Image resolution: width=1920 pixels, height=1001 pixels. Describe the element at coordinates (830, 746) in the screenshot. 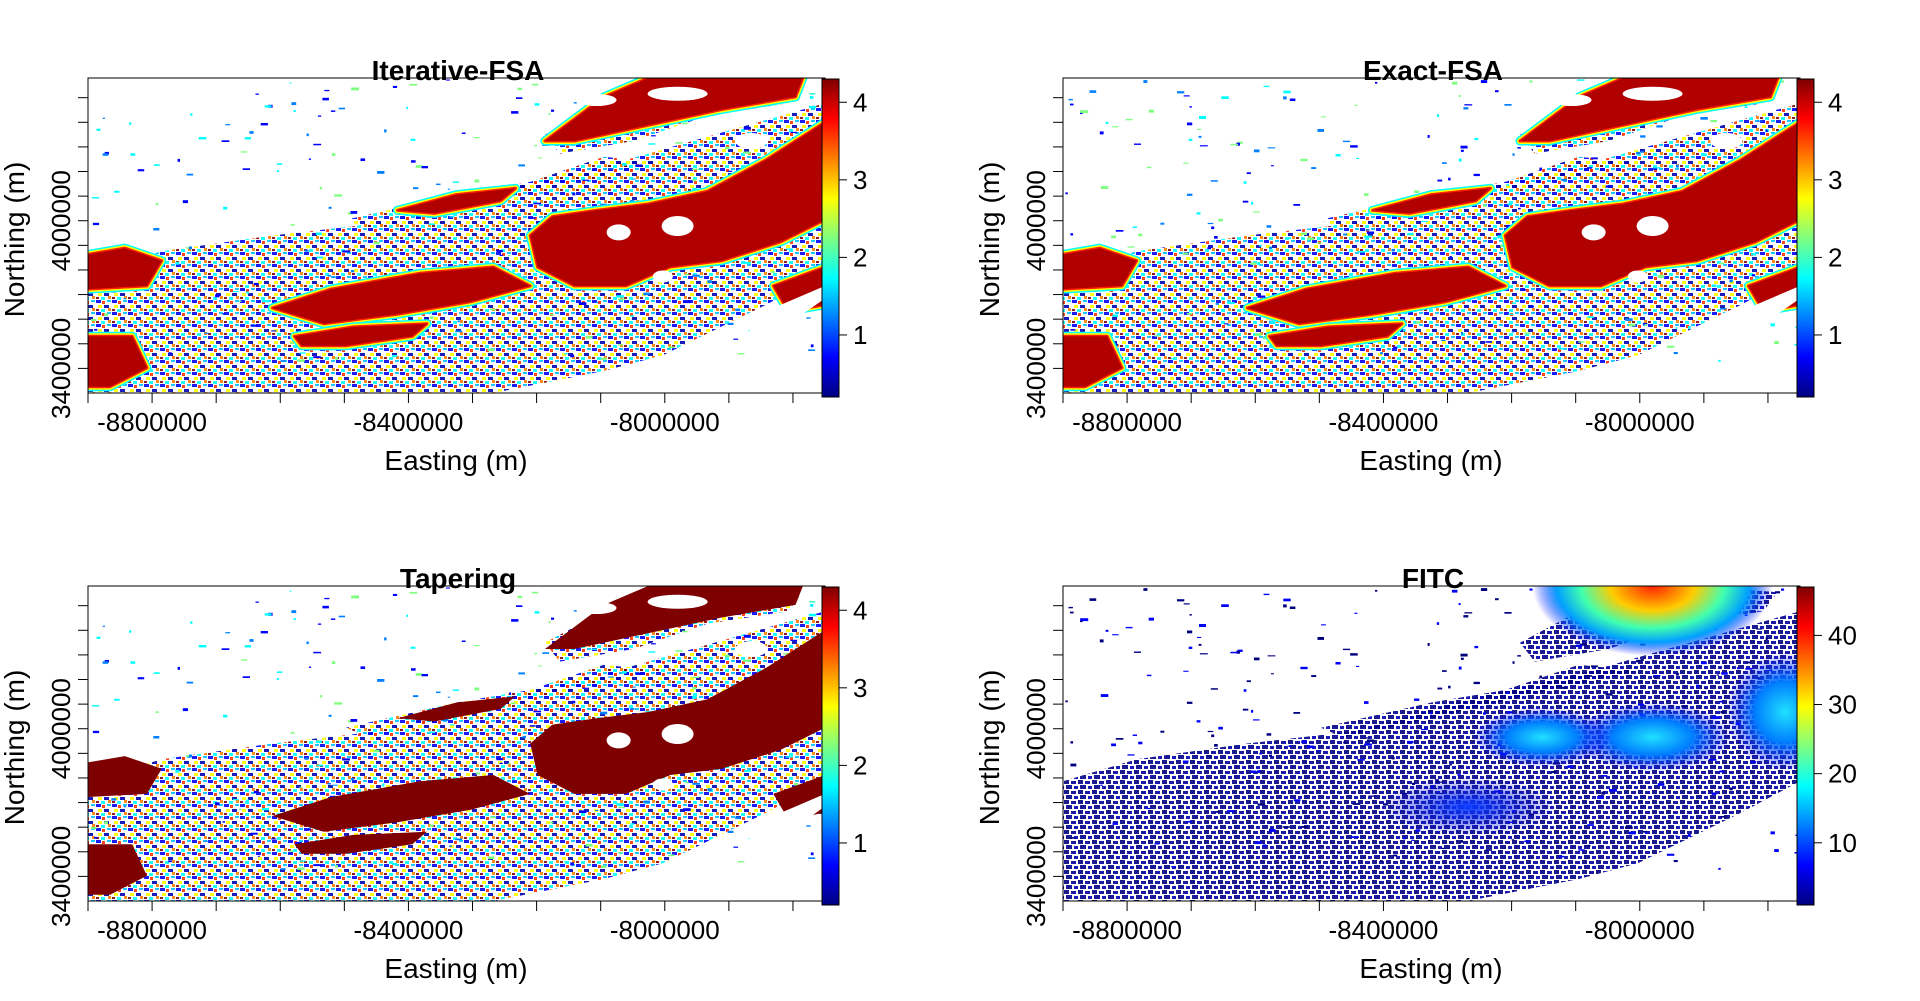

I see `colorbar` at that location.